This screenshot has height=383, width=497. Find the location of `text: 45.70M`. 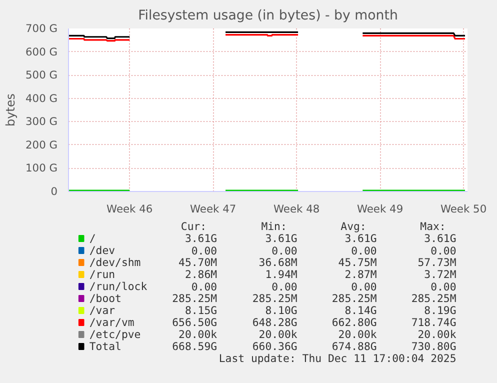

text: 45.70M is located at coordinates (198, 262).